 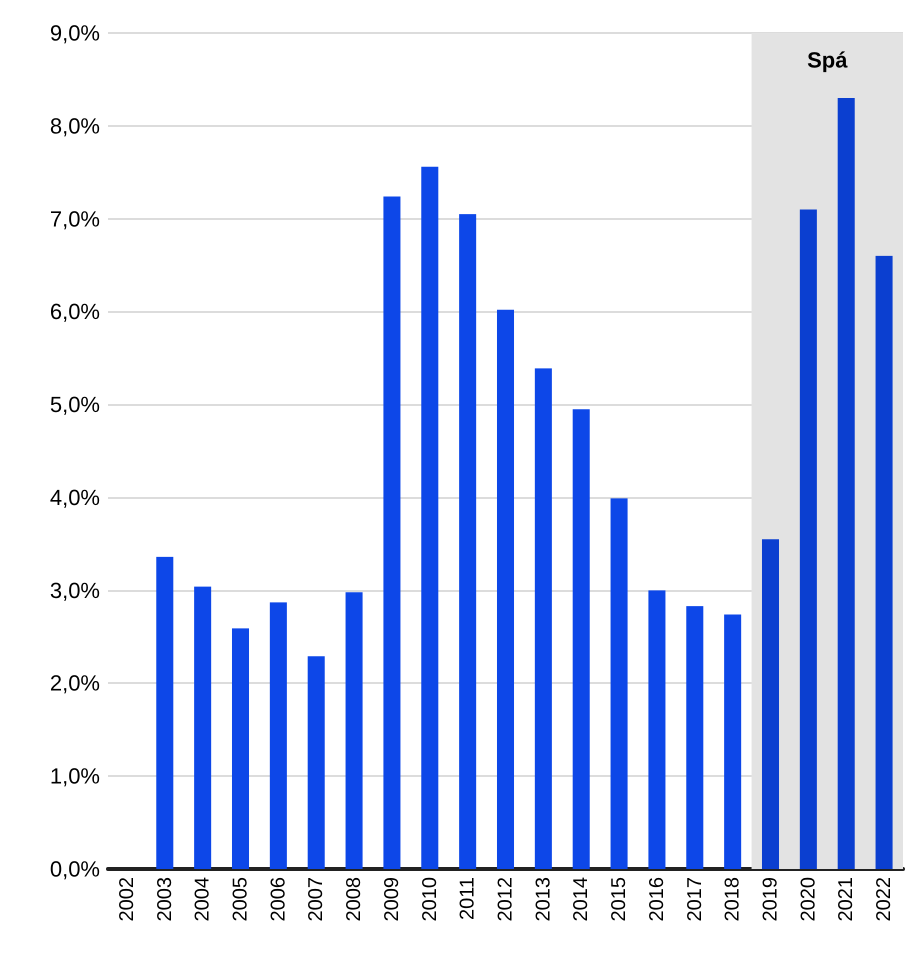 I want to click on x-tick-label: 2020, so click(x=808, y=899).